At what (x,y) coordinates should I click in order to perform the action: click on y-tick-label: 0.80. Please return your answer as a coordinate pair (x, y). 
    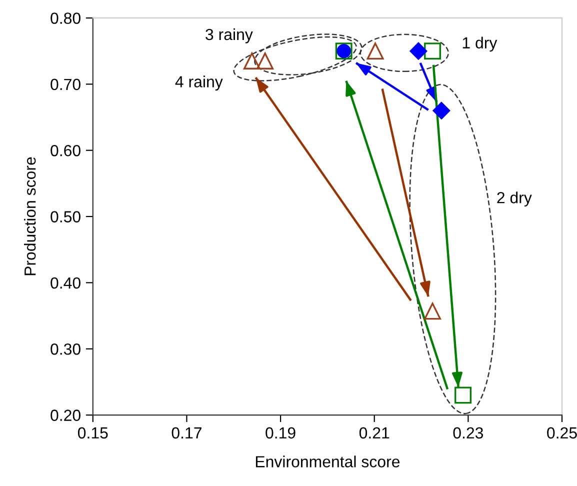
    Looking at the image, I should click on (65, 18).